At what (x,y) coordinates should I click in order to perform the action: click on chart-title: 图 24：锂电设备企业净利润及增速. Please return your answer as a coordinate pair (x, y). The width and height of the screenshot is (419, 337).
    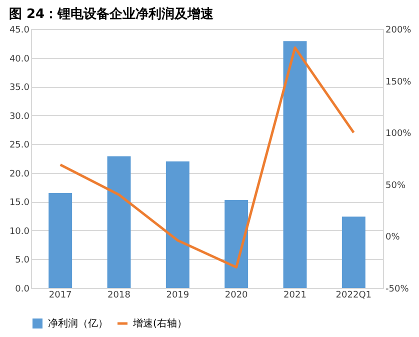
    Looking at the image, I should click on (111, 14).